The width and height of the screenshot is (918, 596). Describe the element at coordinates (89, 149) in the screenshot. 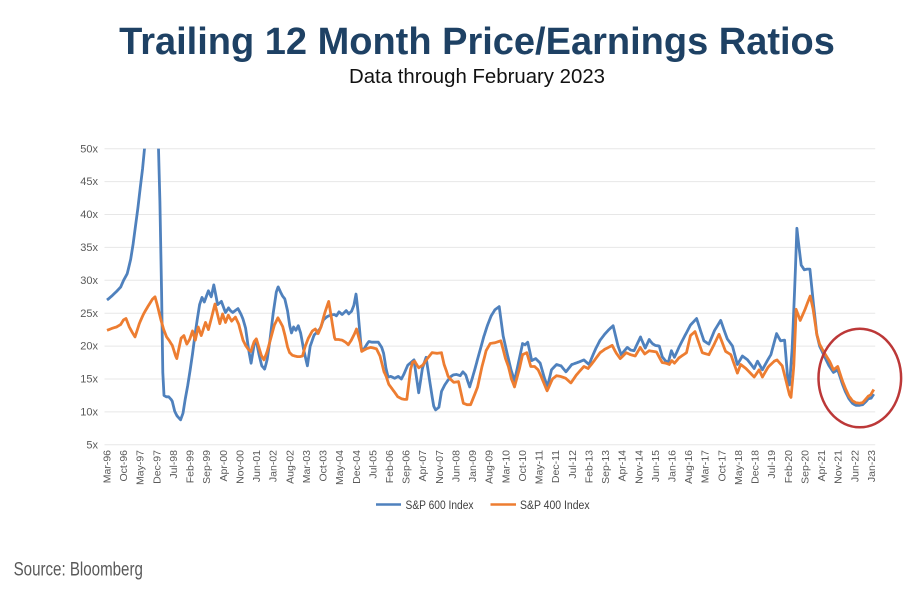

I see `svg-text: 50x` at that location.